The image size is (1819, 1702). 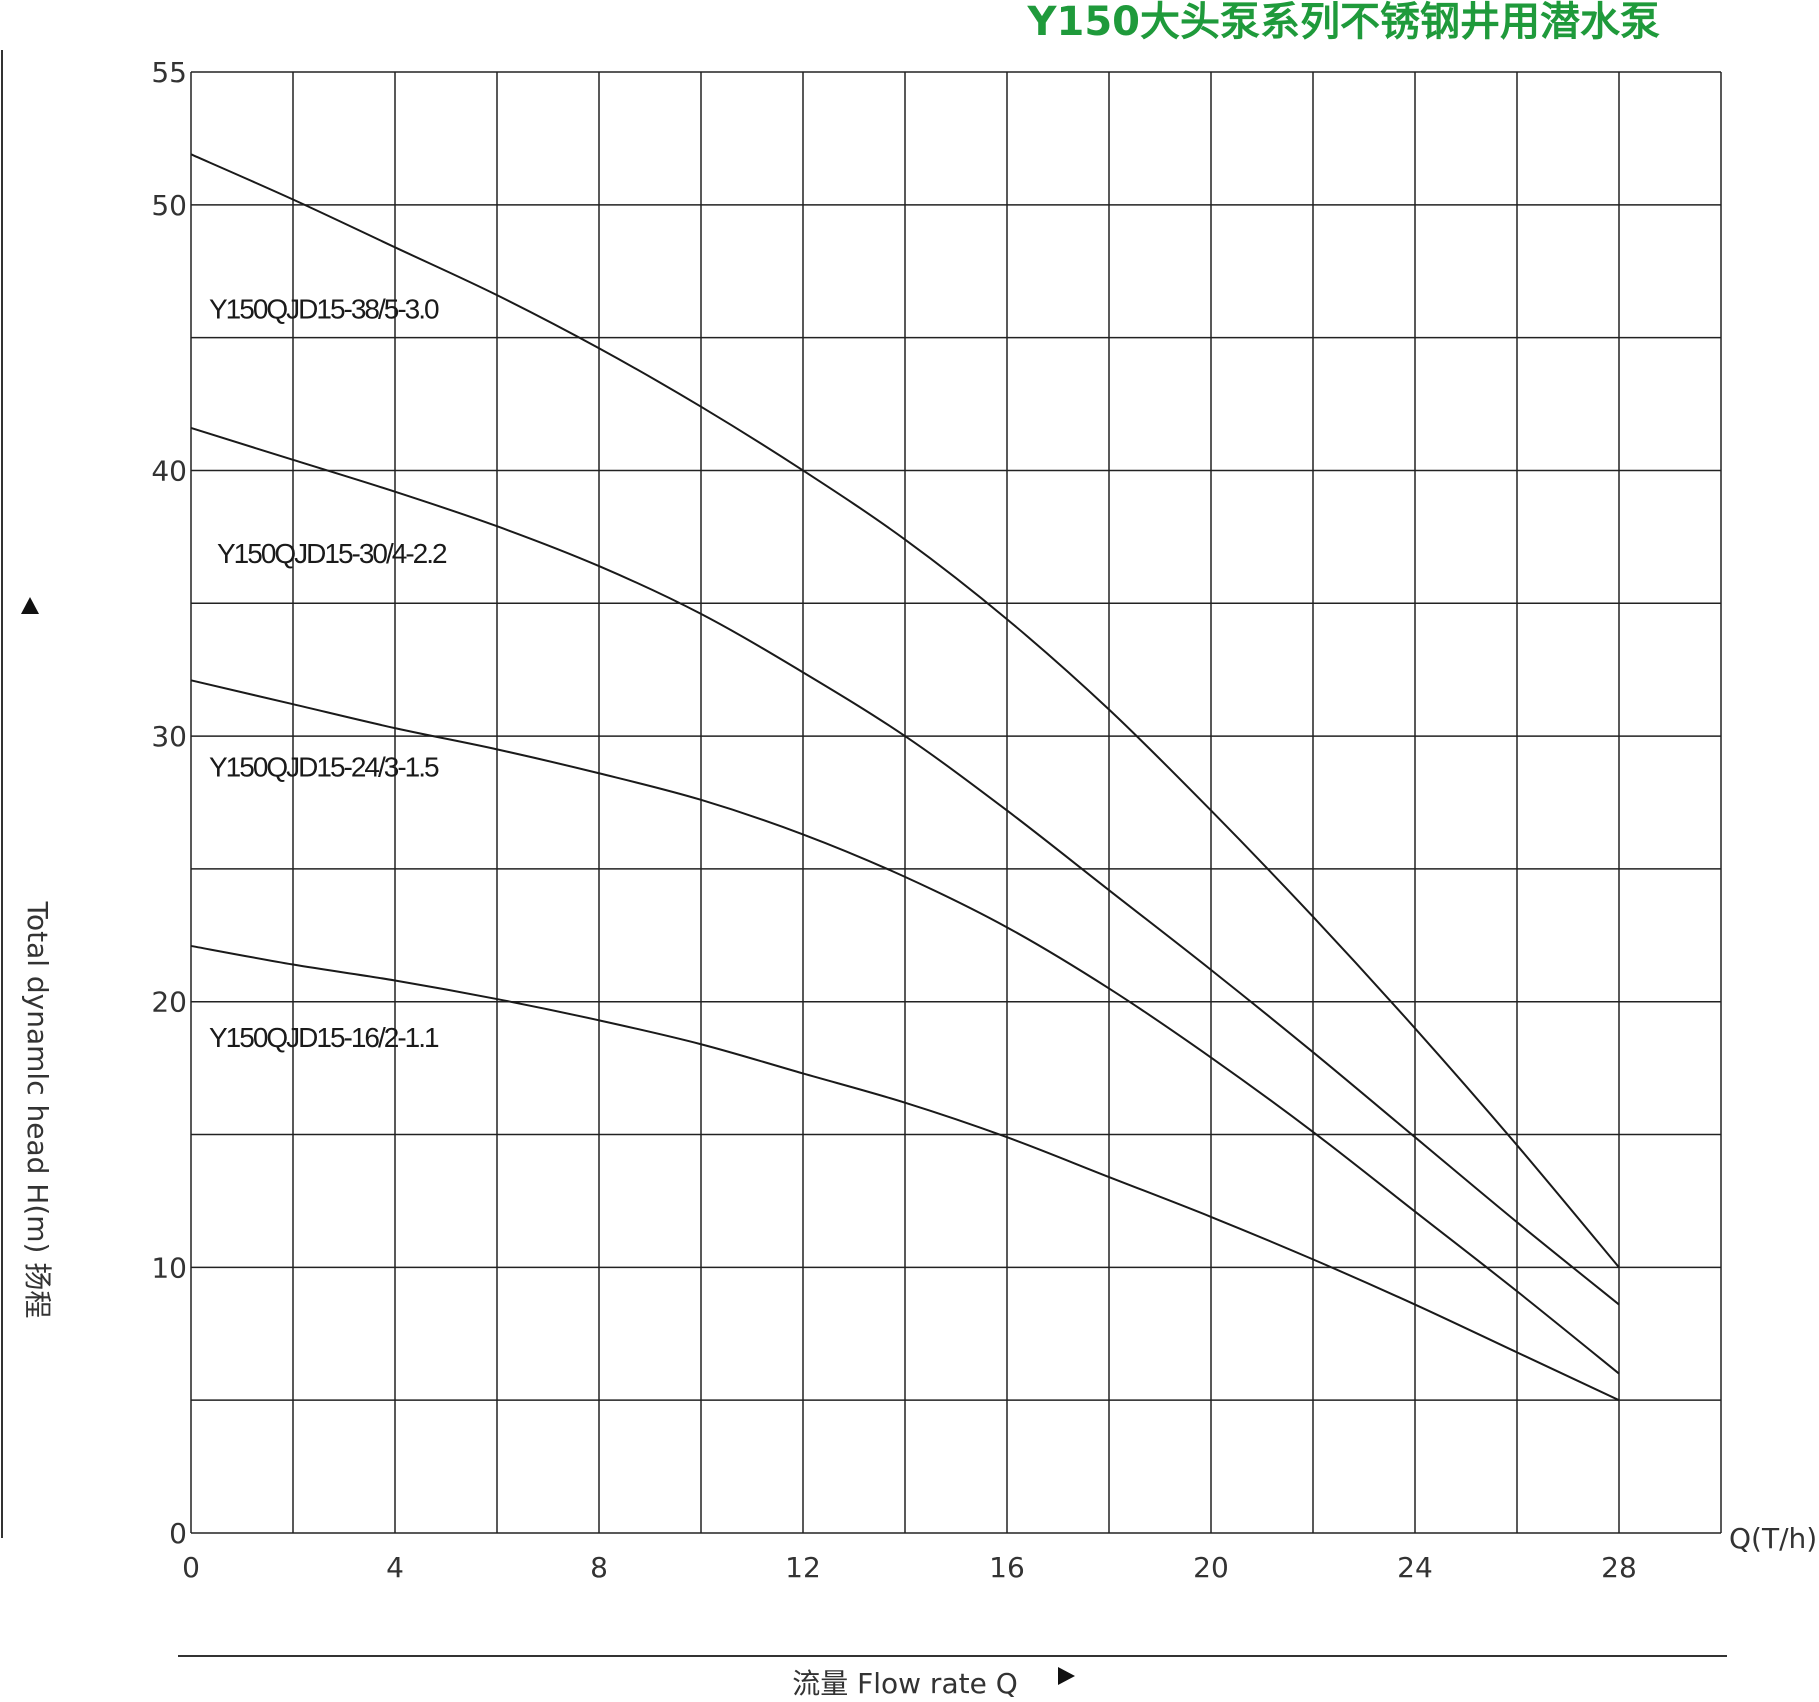 What do you see at coordinates (1066, 1676) in the screenshot?
I see `x-axis-arrow-icon` at bounding box center [1066, 1676].